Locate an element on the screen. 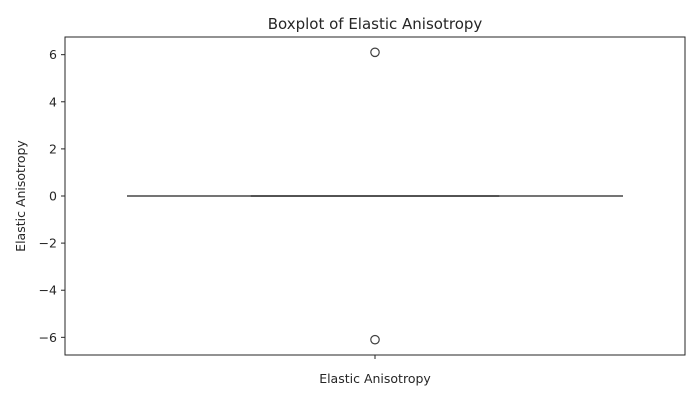  x-axis-label: Elastic Anisotropy is located at coordinates (375, 378).